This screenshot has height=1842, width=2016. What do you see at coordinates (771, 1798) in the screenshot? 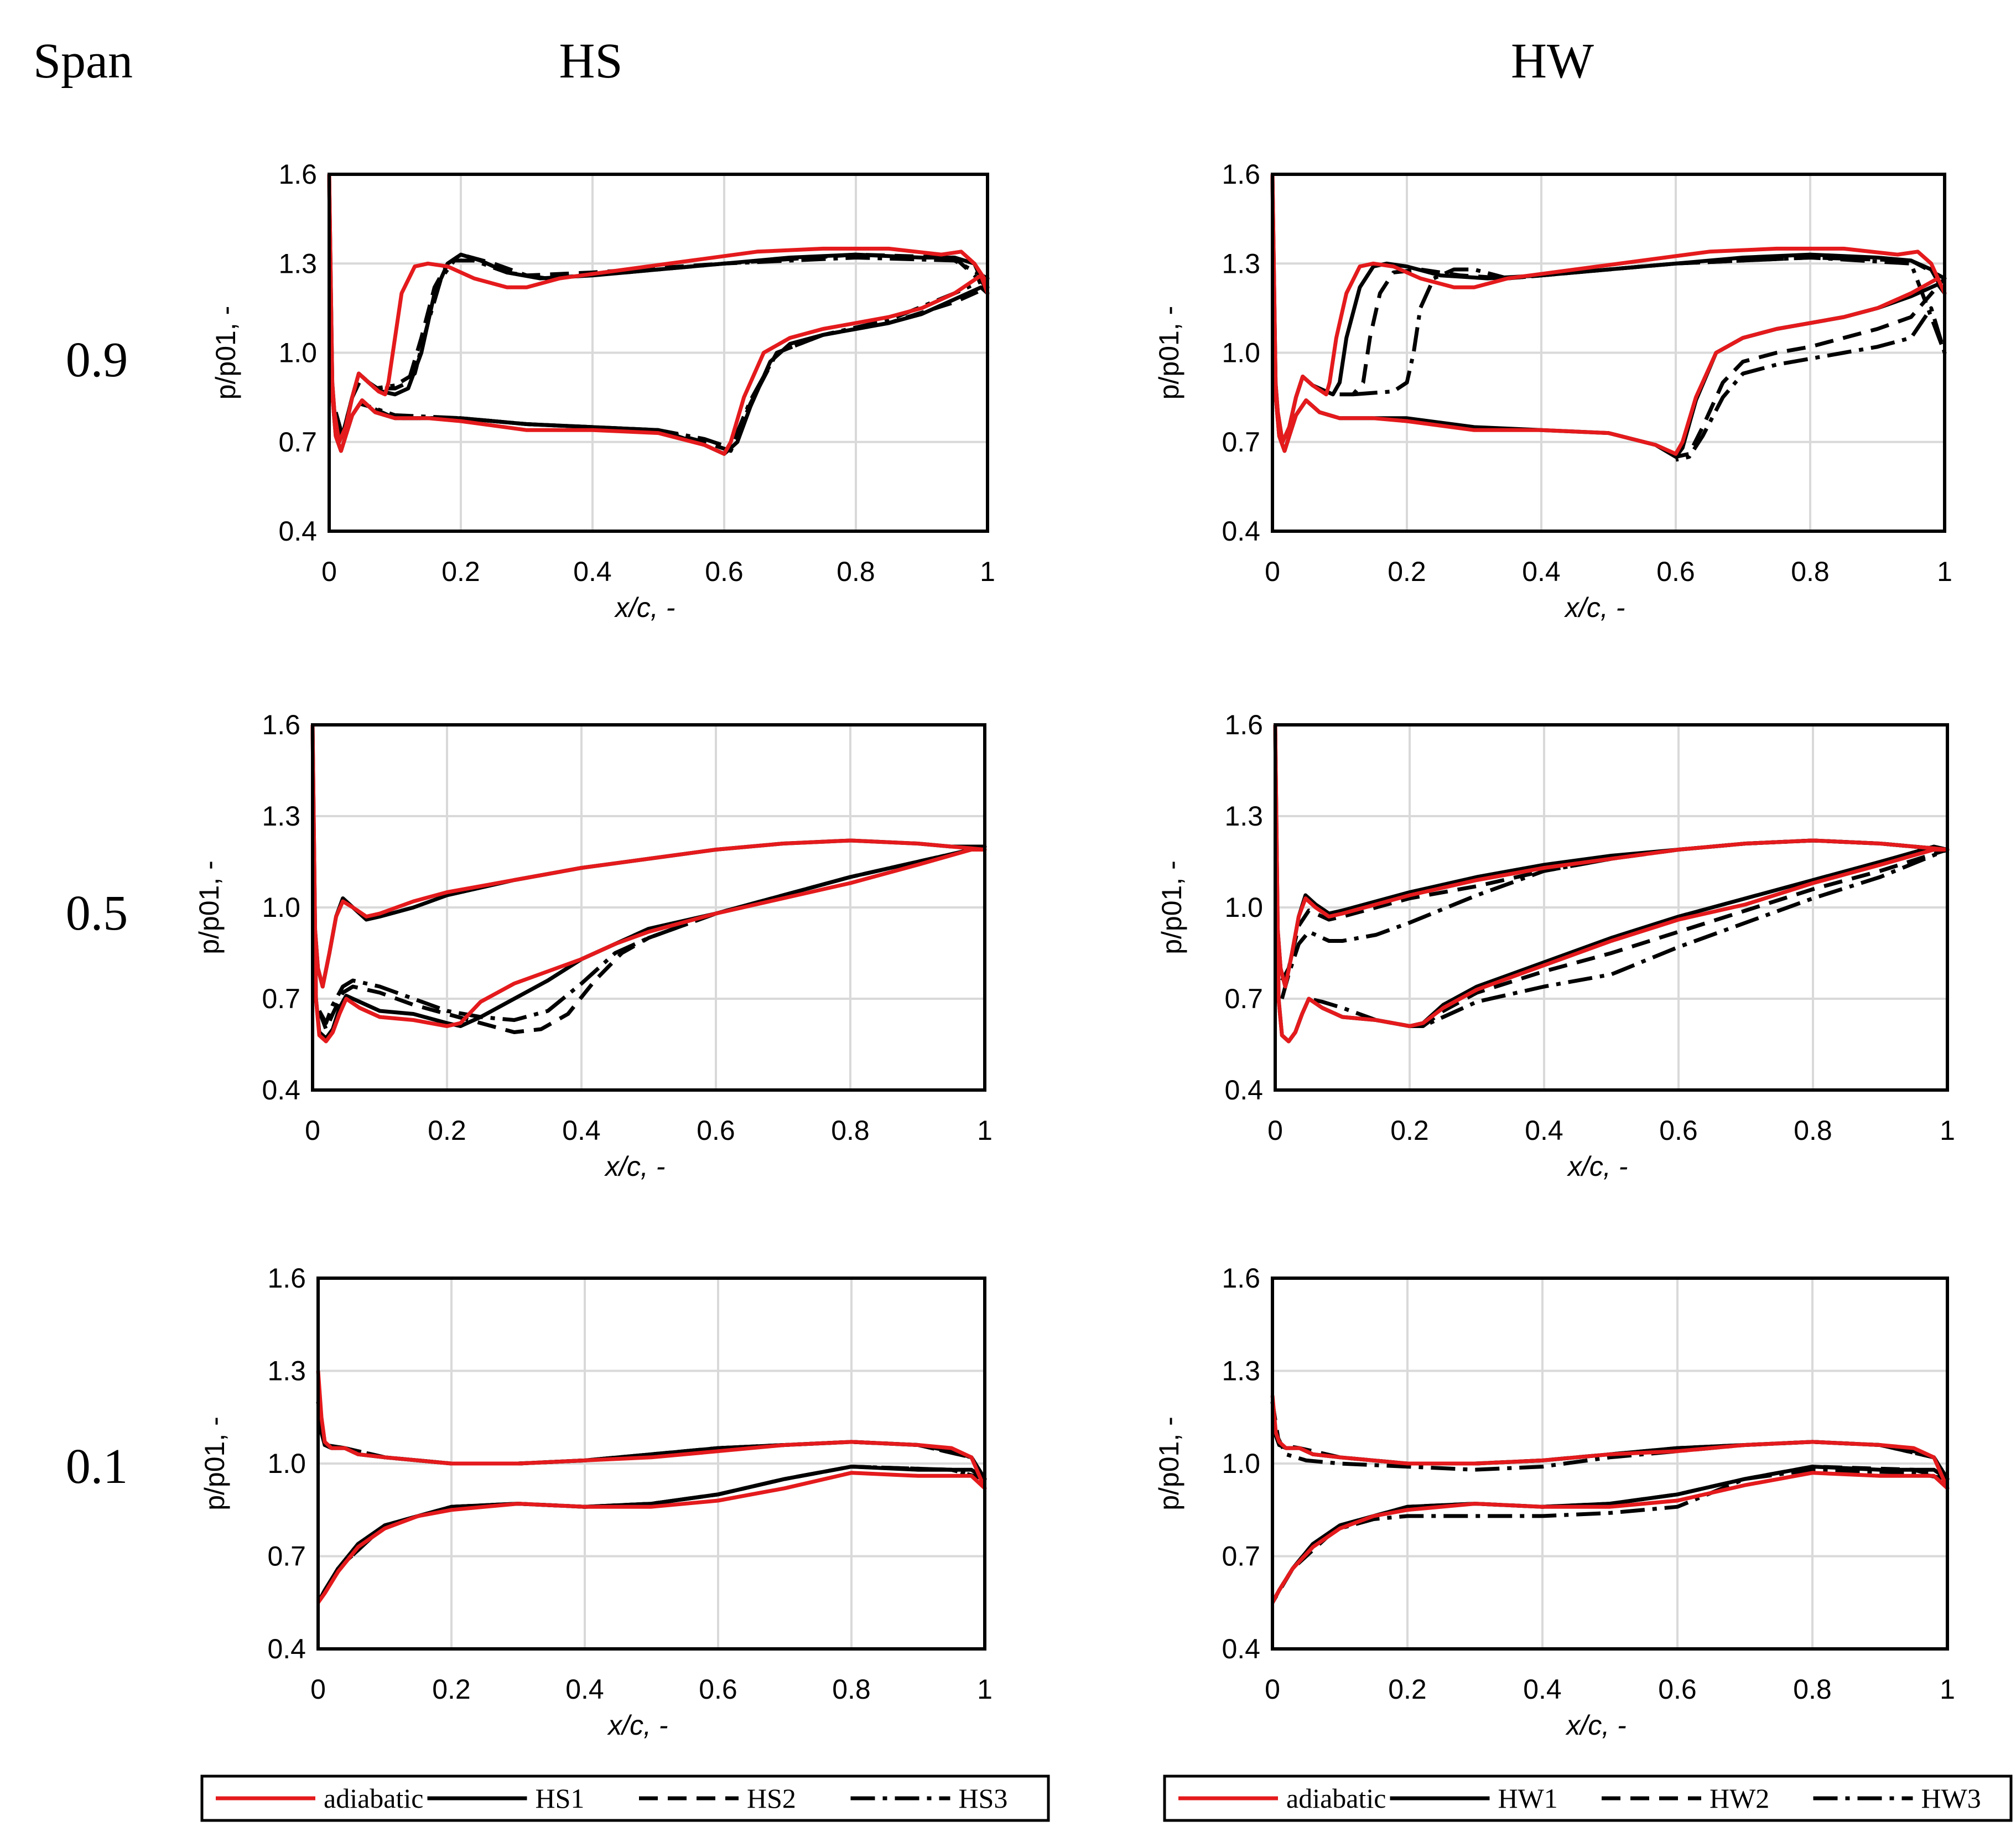
I see `legend-label-hs2: HS2` at bounding box center [771, 1798].